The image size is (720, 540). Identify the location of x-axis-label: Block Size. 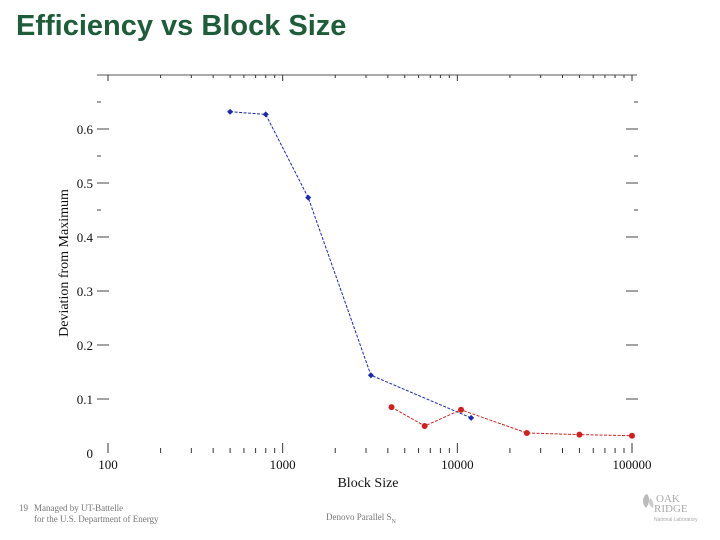
(367, 483).